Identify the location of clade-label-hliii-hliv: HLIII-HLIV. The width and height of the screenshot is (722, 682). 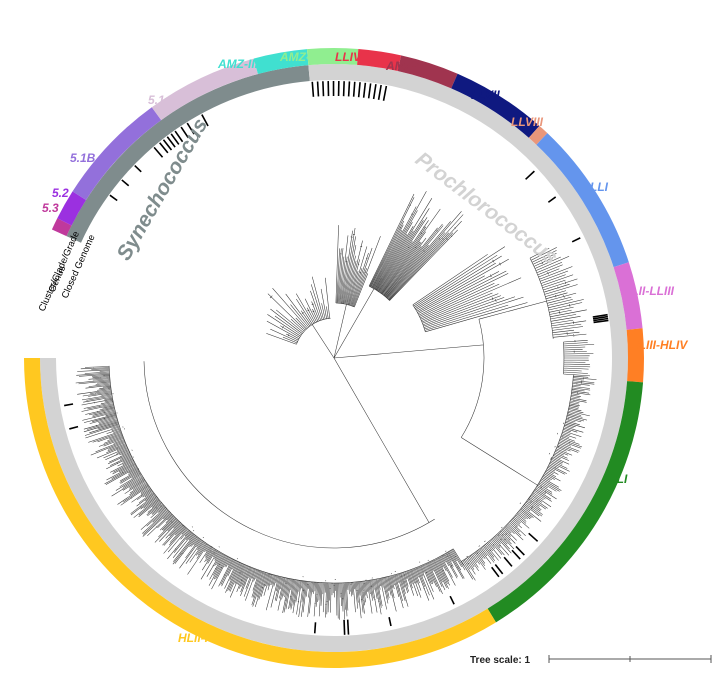
(659, 345).